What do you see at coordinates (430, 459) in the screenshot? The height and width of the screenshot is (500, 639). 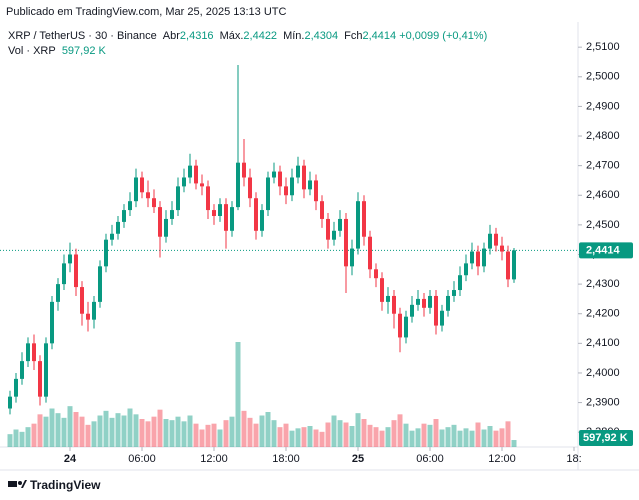 I see `time-tick-label: 06:00` at bounding box center [430, 459].